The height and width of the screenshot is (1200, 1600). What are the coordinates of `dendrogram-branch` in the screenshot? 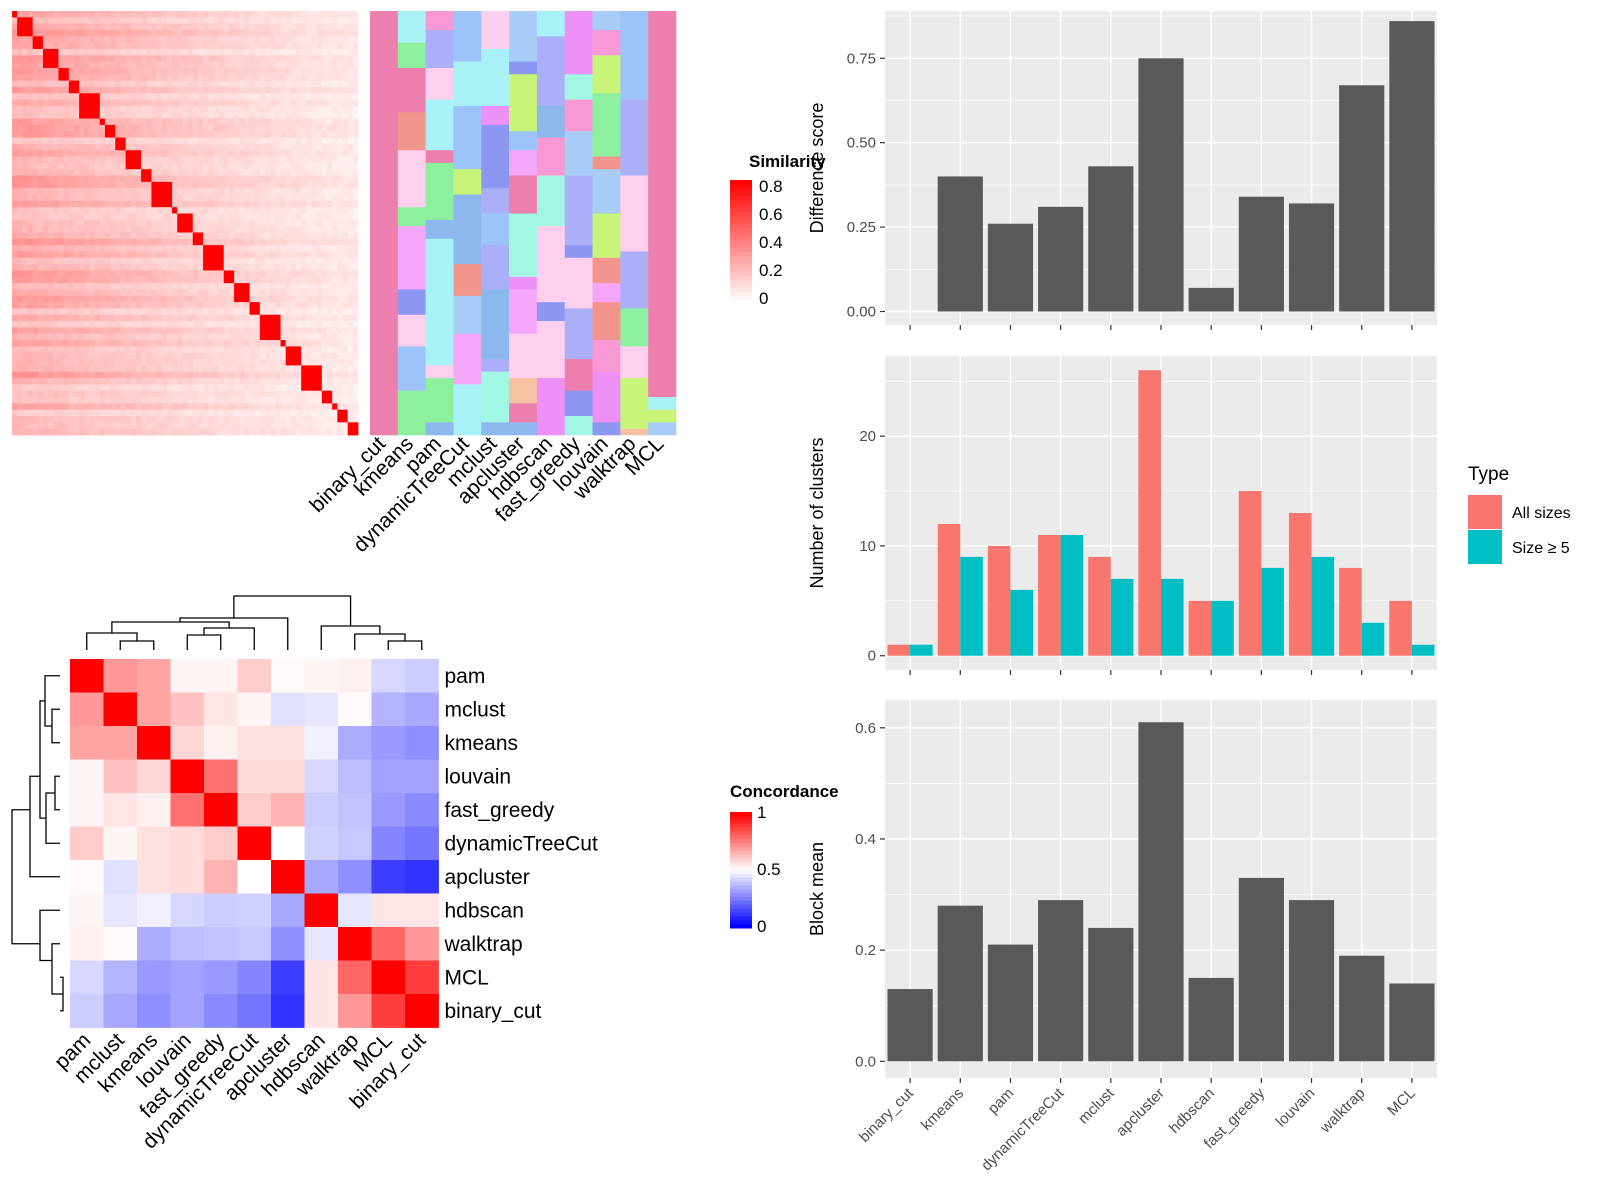 It's located at (44, 826).